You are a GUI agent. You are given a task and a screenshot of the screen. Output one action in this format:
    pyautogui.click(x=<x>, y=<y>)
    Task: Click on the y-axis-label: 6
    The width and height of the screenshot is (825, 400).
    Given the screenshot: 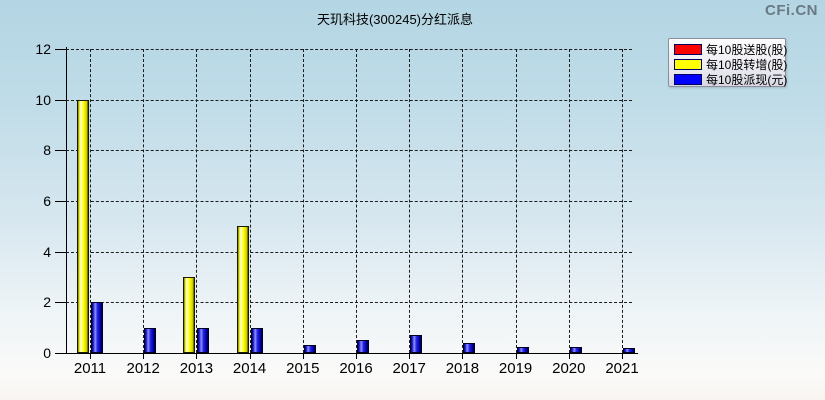 What is the action you would take?
    pyautogui.click(x=47, y=201)
    